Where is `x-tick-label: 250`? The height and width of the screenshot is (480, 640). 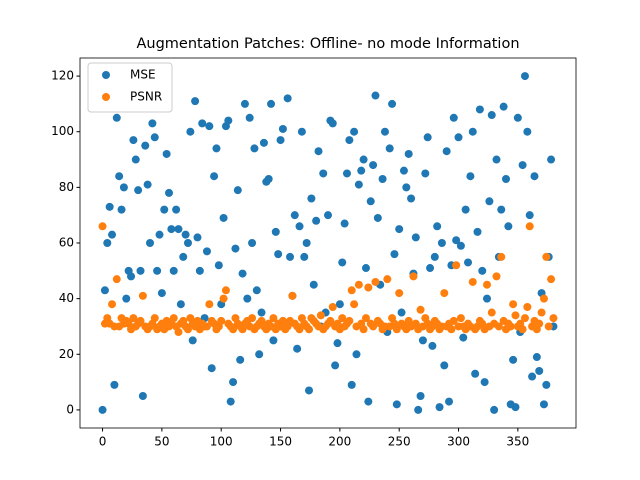 x-tick-label: 250 is located at coordinates (399, 442).